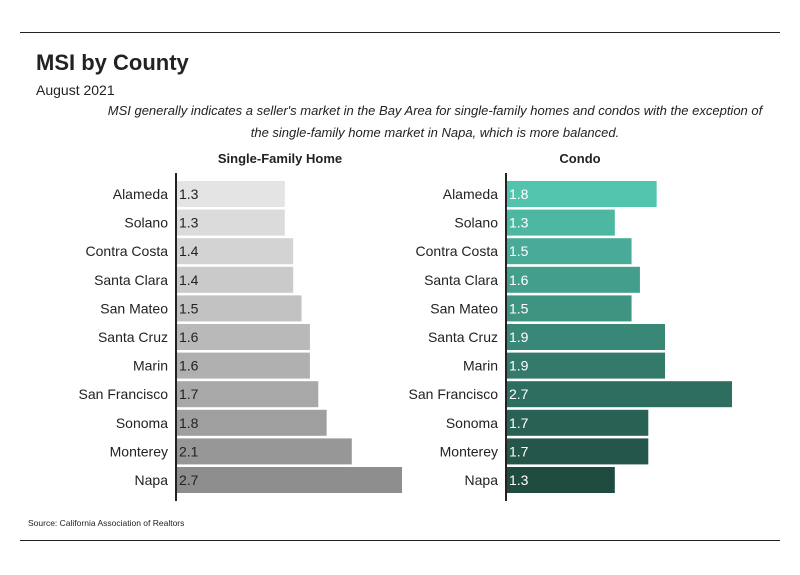  What do you see at coordinates (131, 280) in the screenshot?
I see `single-family-category-label: Santa Clara` at bounding box center [131, 280].